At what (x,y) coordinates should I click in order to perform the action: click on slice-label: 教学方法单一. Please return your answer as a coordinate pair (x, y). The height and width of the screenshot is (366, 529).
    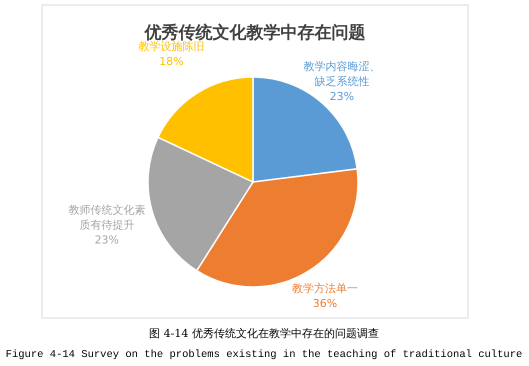
    Looking at the image, I should click on (325, 288).